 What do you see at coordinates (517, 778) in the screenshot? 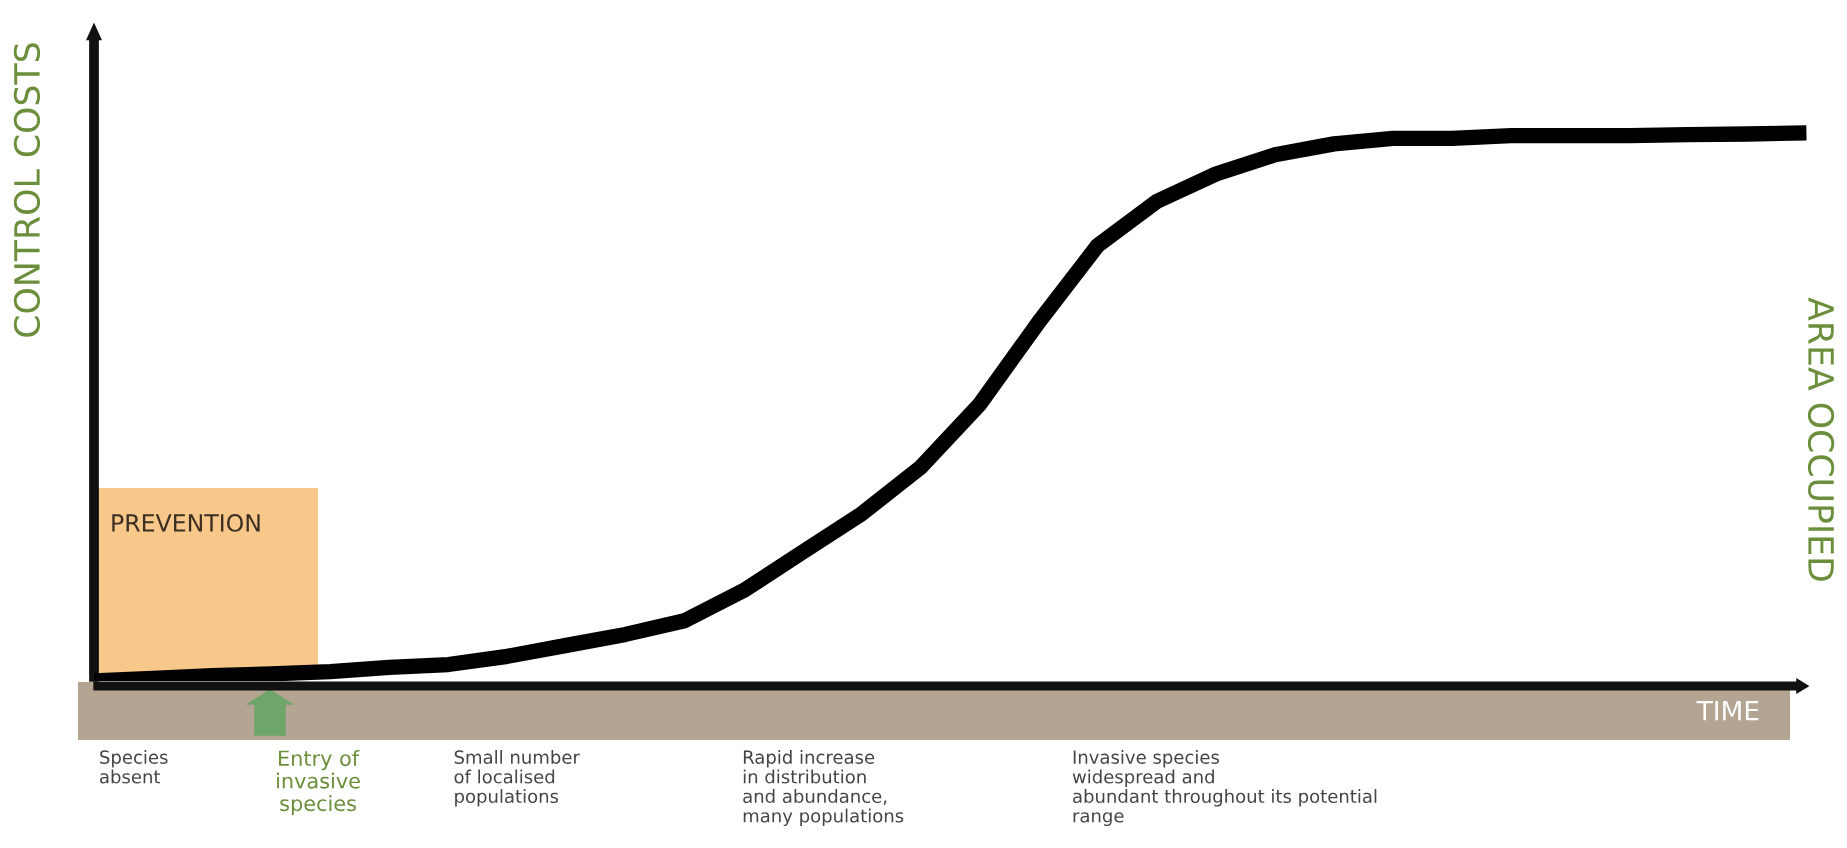
I see `text: Small number of localised populations` at bounding box center [517, 778].